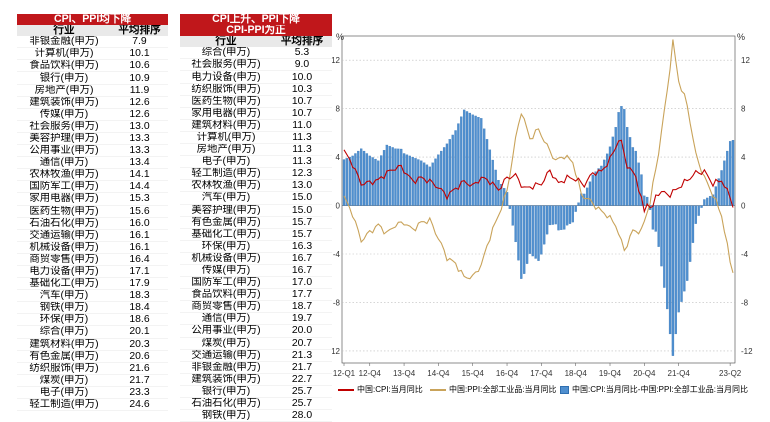  Describe the element at coordinates (302, 77) in the screenshot. I see `average-rank: 10.0` at that location.